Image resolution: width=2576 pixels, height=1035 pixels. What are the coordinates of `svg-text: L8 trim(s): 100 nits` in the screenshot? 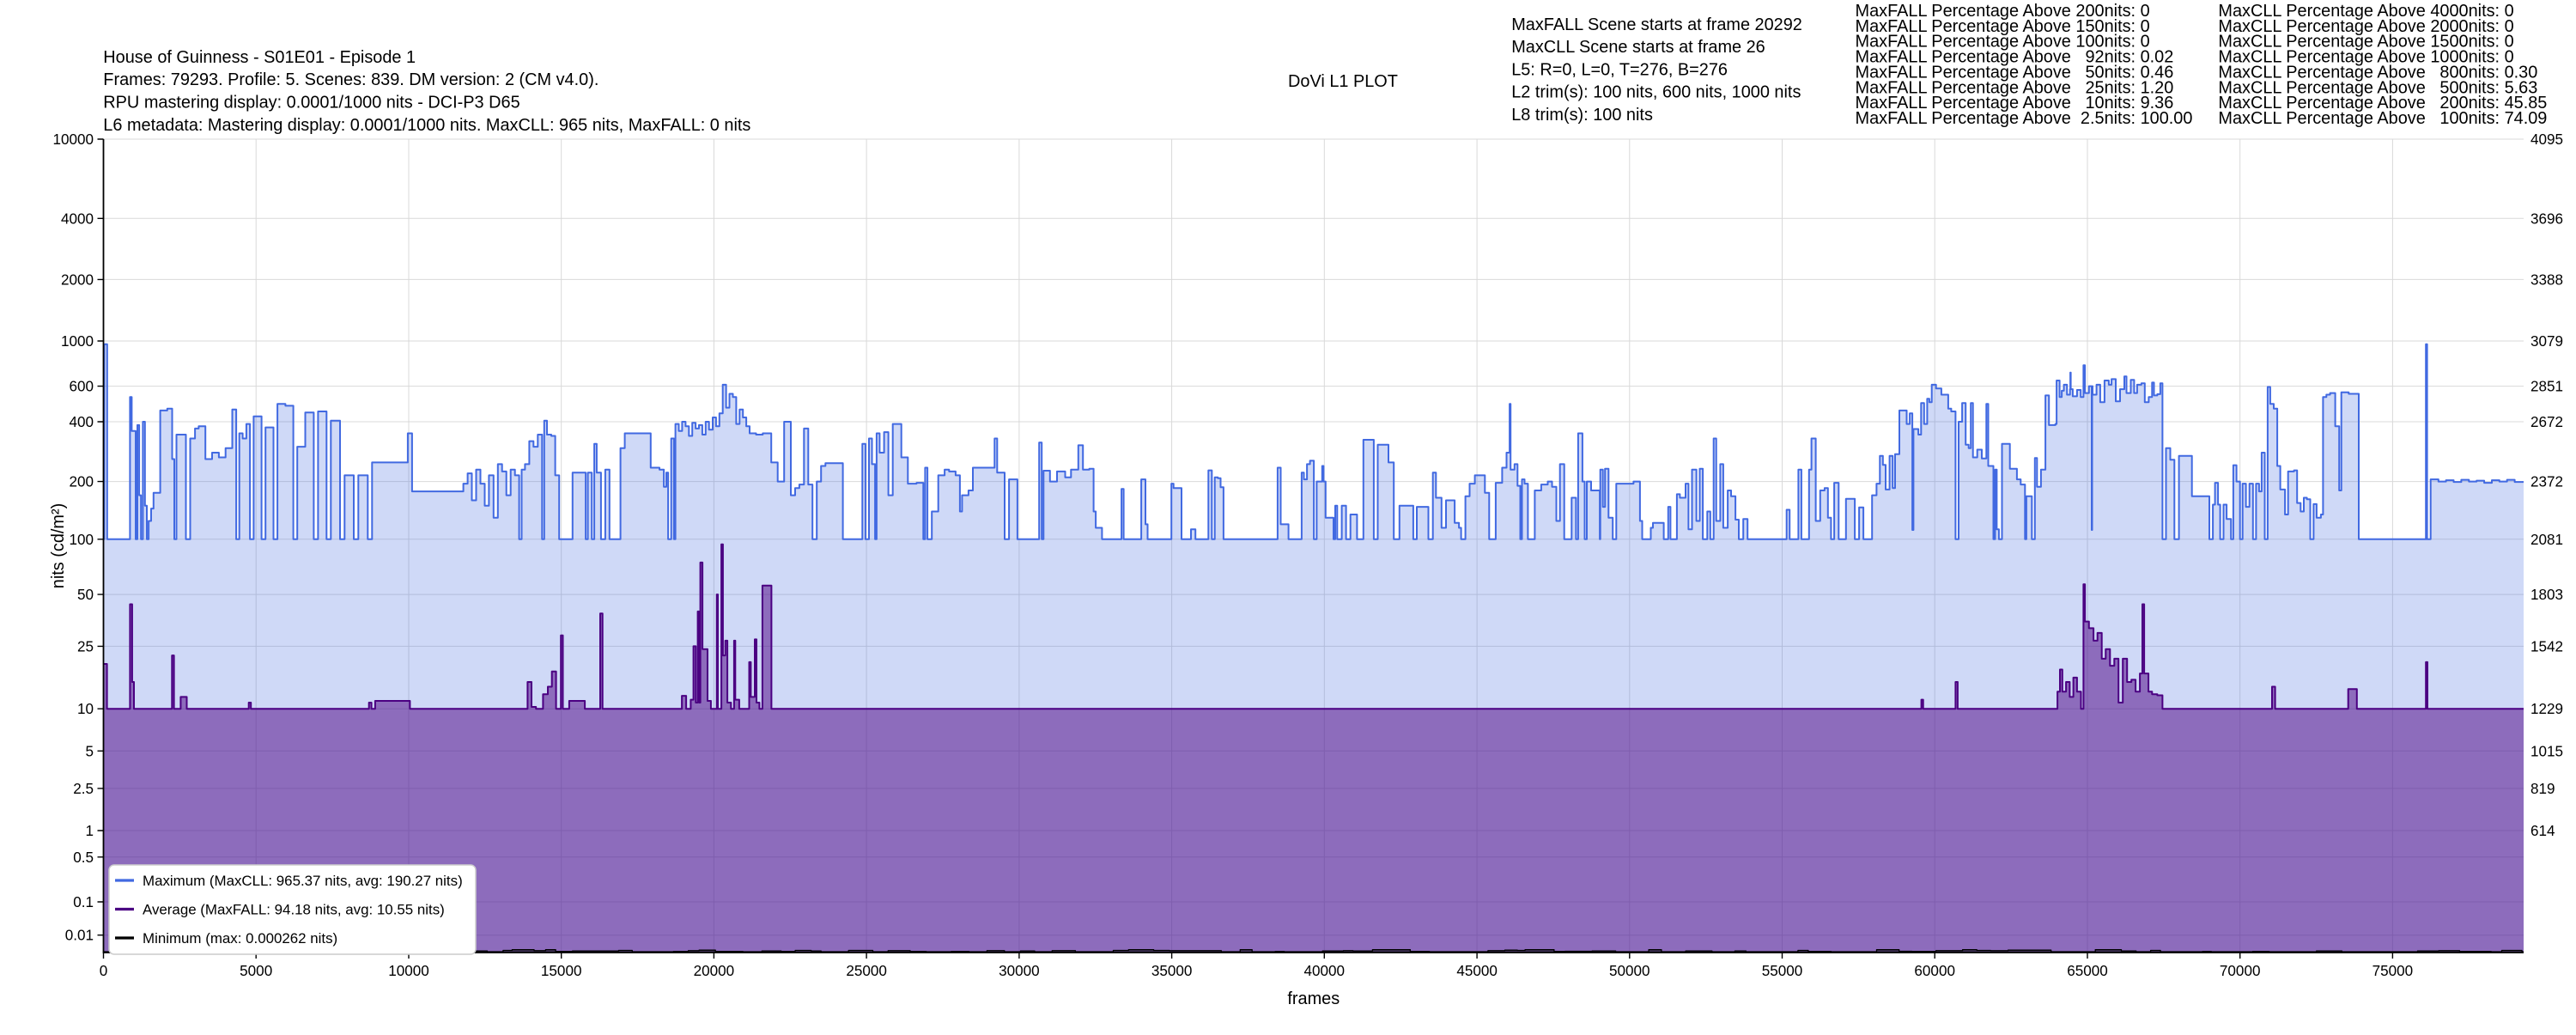 It's located at (1582, 115).